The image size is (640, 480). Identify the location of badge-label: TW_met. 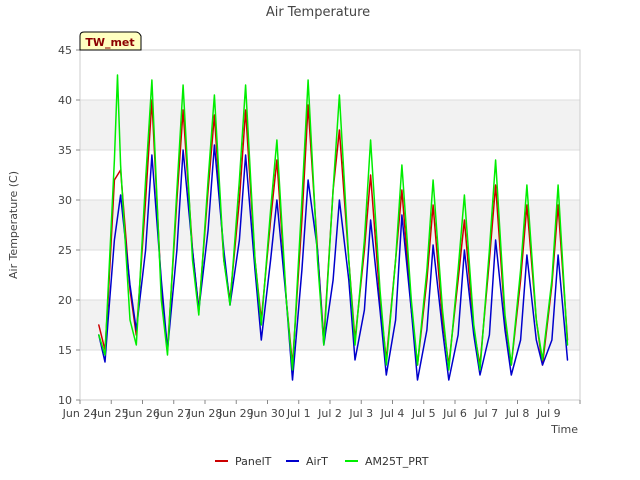
(109, 42).